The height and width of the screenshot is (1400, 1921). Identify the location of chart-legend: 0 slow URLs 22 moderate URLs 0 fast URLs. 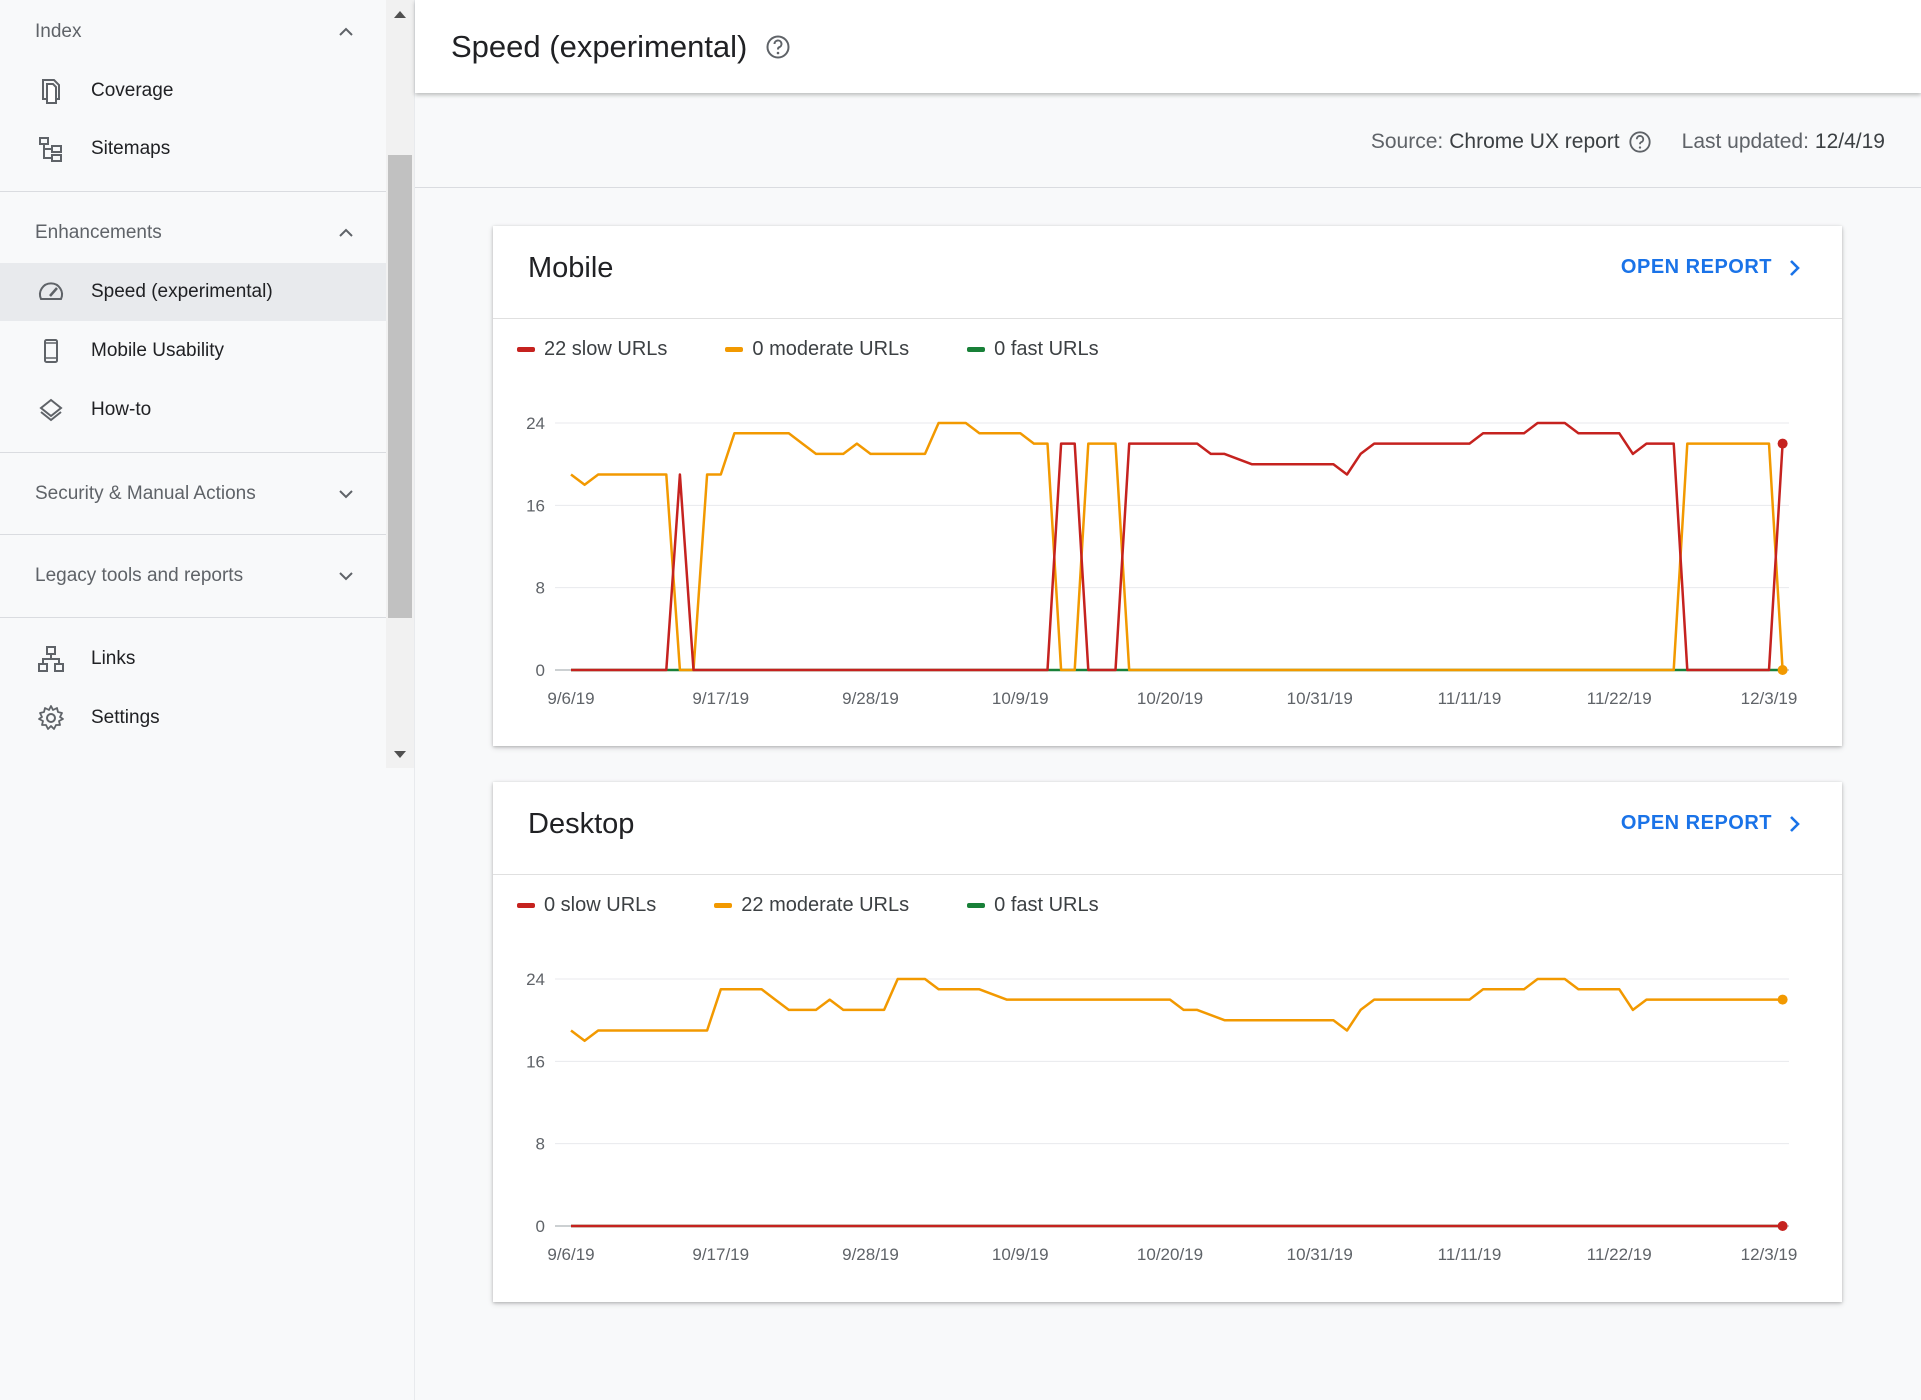
(837, 905).